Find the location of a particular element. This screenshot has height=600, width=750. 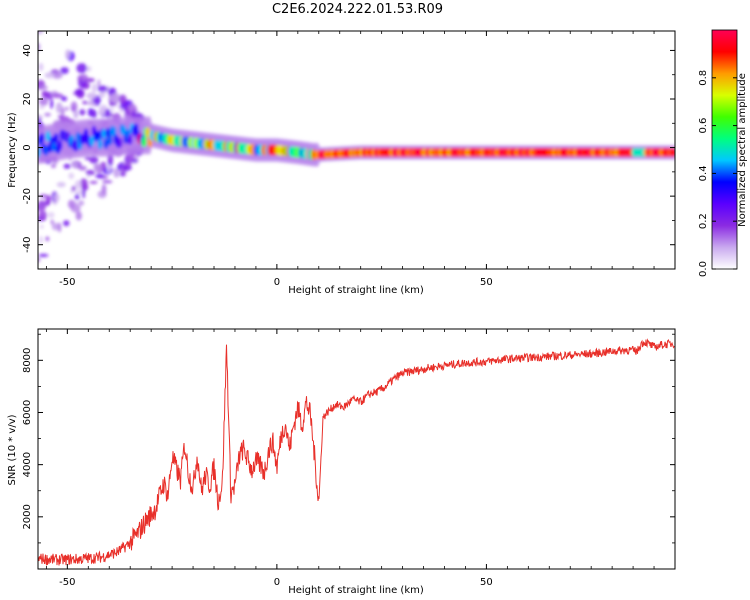

spectrogram-xlabel: Height of straight line (km) is located at coordinates (356, 290).